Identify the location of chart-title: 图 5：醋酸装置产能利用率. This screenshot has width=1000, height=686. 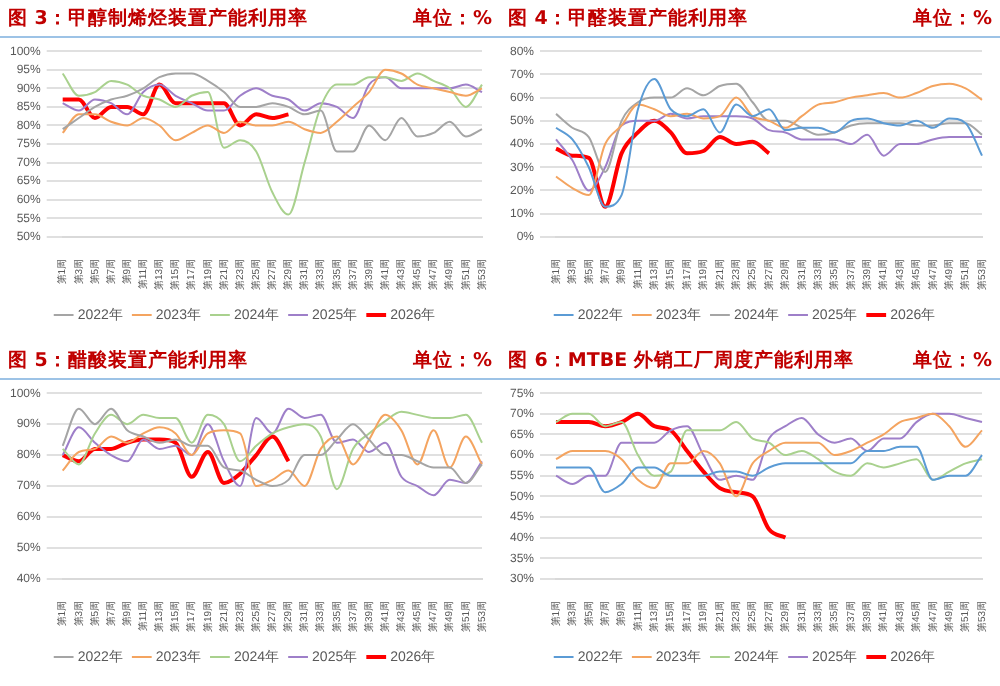
(128, 360).